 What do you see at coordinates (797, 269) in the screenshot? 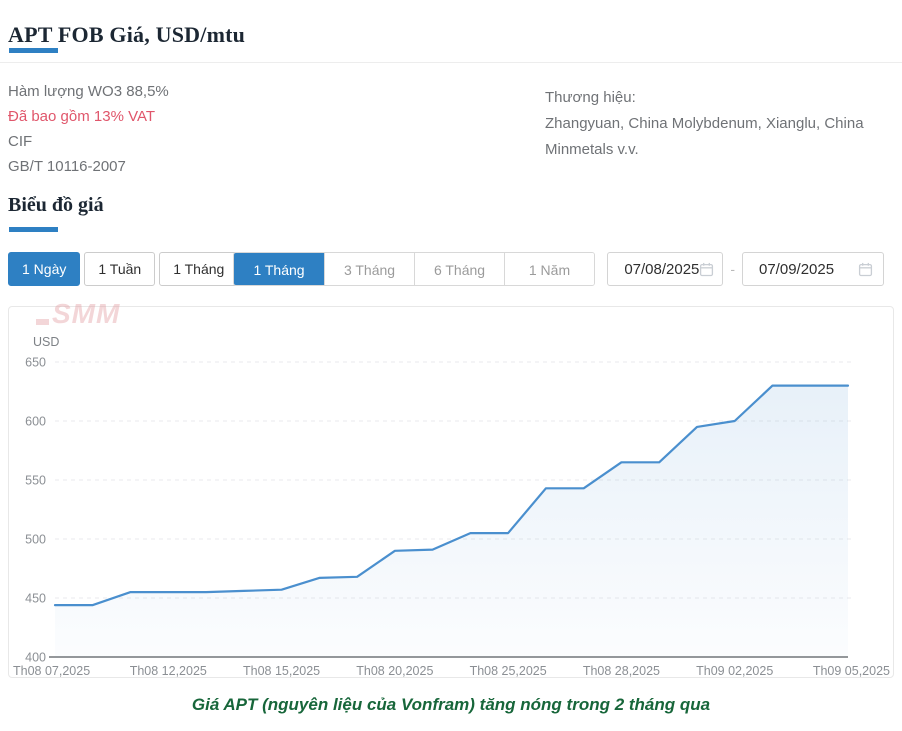
I see `date-to-value: 07/09/2025` at bounding box center [797, 269].